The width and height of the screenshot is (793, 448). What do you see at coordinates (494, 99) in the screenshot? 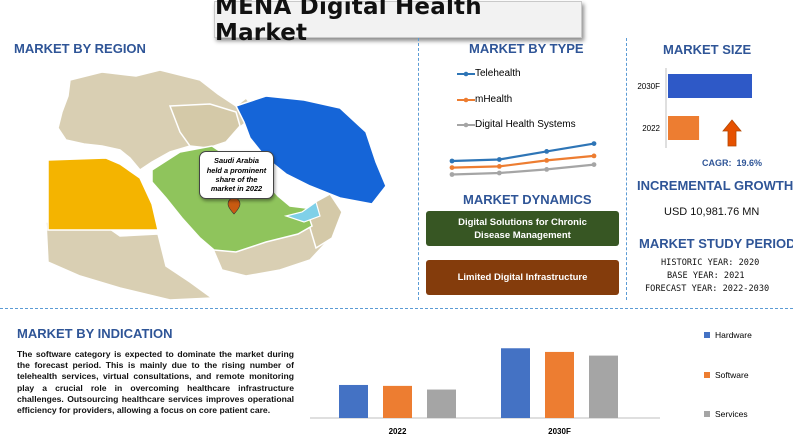
I see `type-legend-mhealth-label: mHealth` at bounding box center [494, 99].